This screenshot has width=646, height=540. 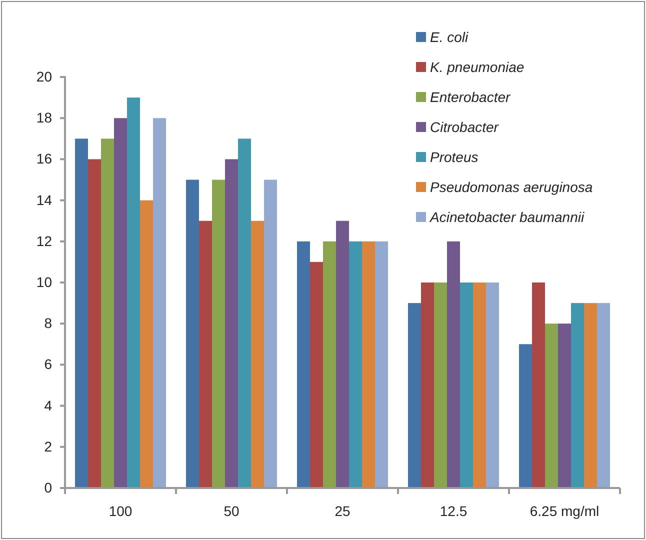 I want to click on legend-label: Citrobacter, so click(x=465, y=127).